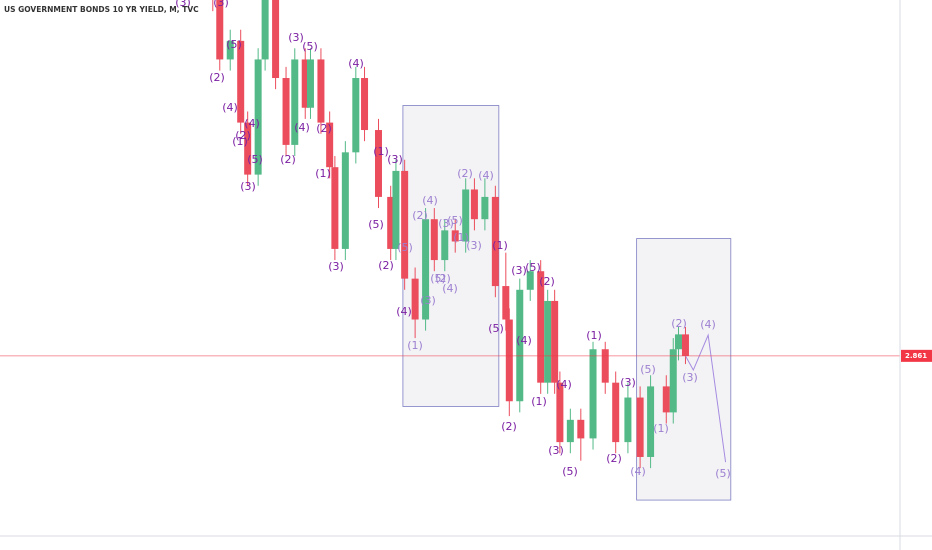 Image resolution: width=932 pixels, height=550 pixels. What do you see at coordinates (706, 398) in the screenshot?
I see `wave-projection` at bounding box center [706, 398].